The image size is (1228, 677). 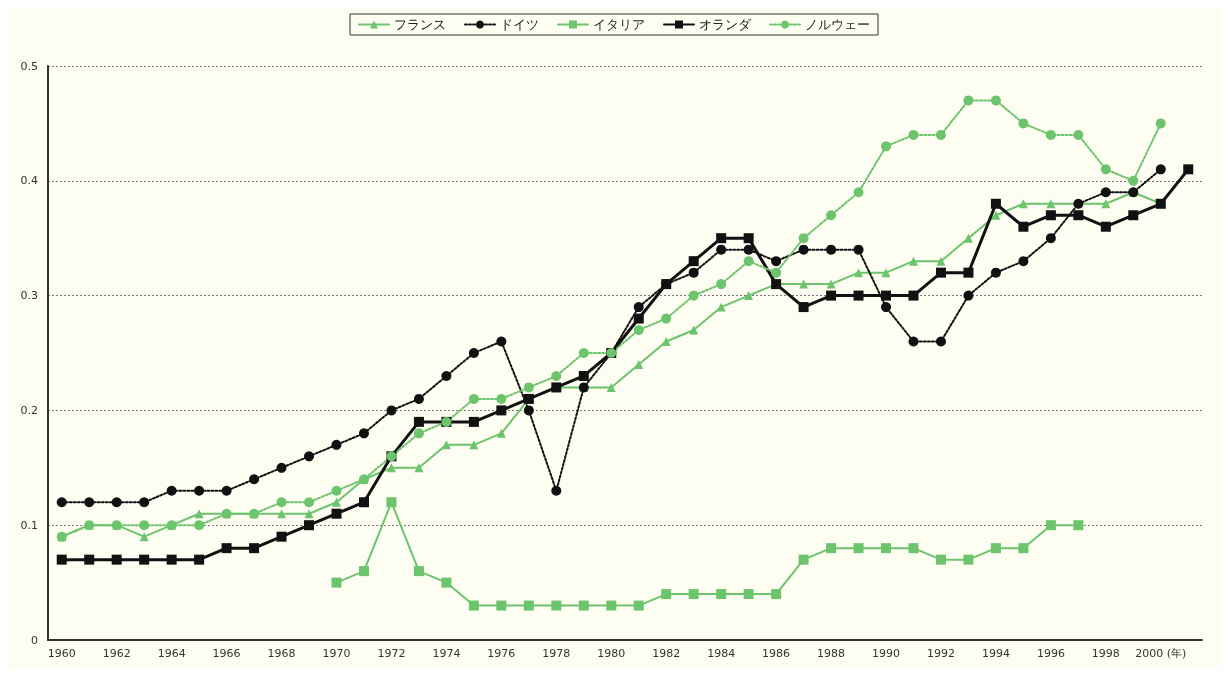 What do you see at coordinates (721, 653) in the screenshot?
I see `x-tick-label: 1984` at bounding box center [721, 653].